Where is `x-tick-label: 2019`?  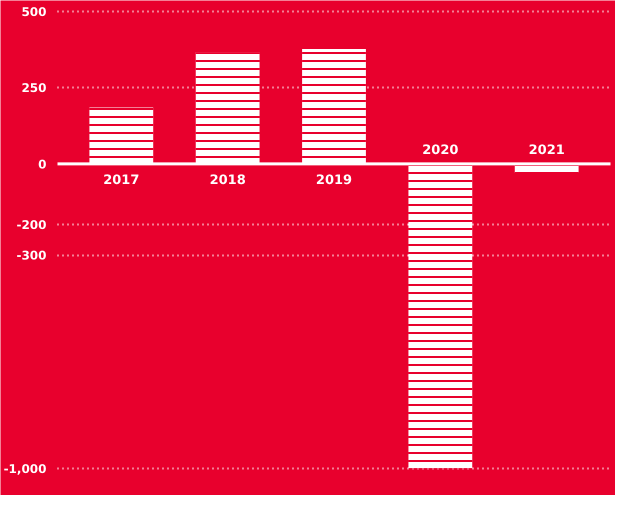
x-tick-label: 2019 is located at coordinates (334, 180).